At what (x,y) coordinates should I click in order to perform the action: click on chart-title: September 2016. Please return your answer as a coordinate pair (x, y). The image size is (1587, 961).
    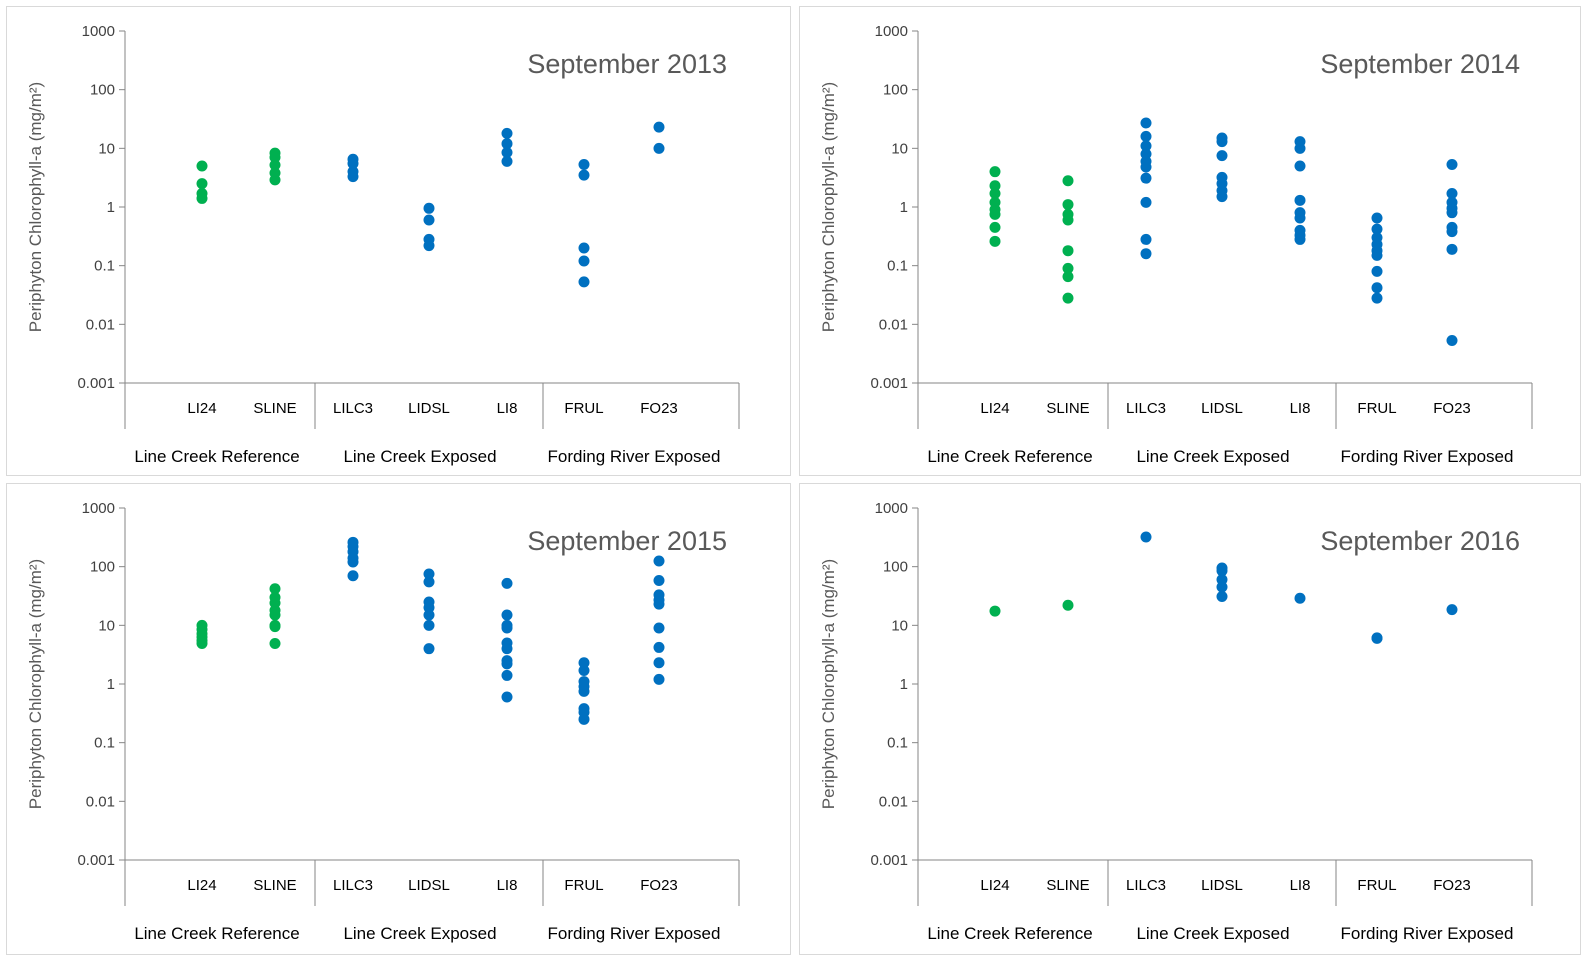
    Looking at the image, I should click on (1420, 541).